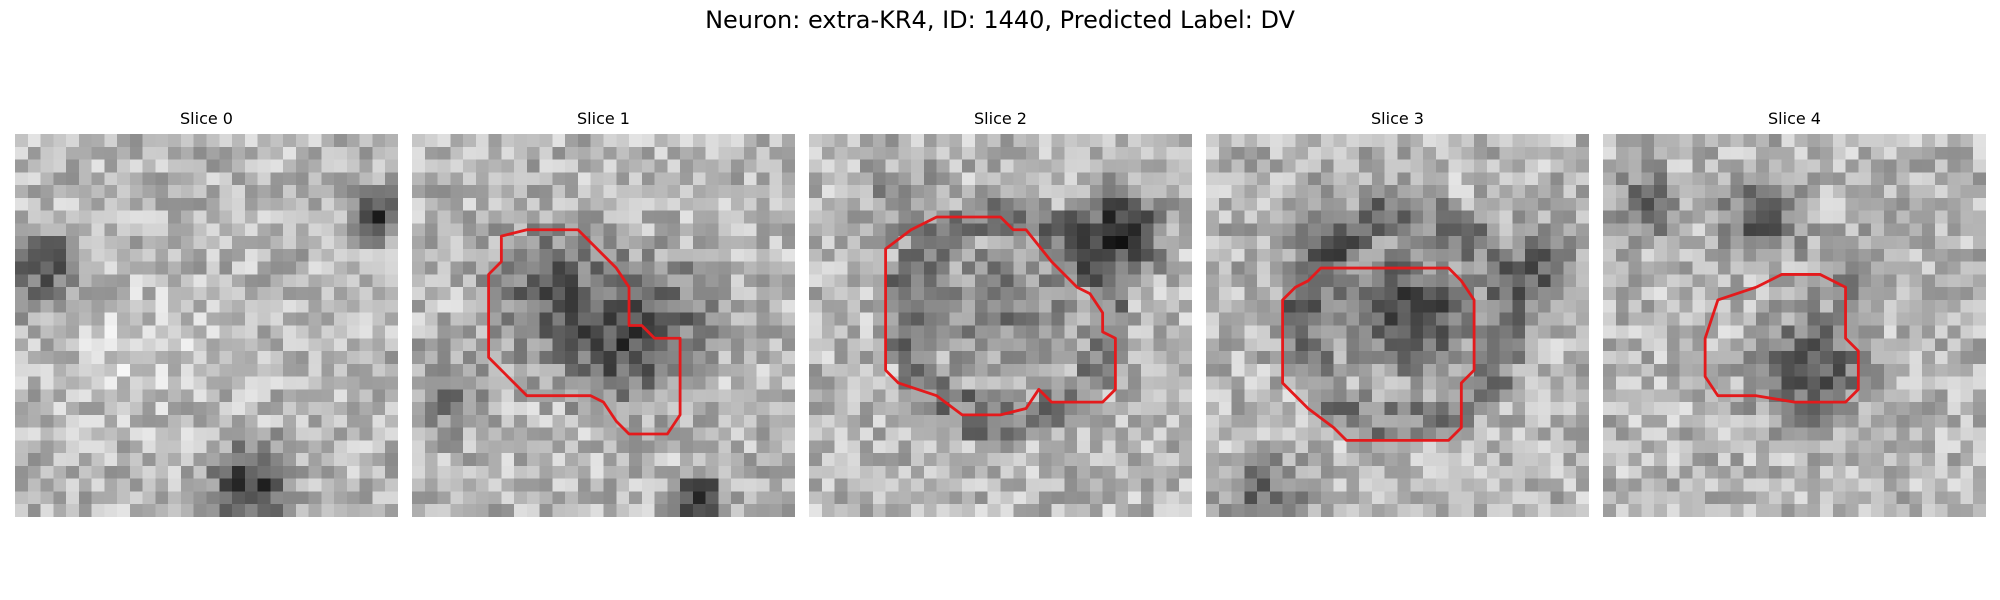  I want to click on slice-panel-0: Slice 0, so click(206, 313).